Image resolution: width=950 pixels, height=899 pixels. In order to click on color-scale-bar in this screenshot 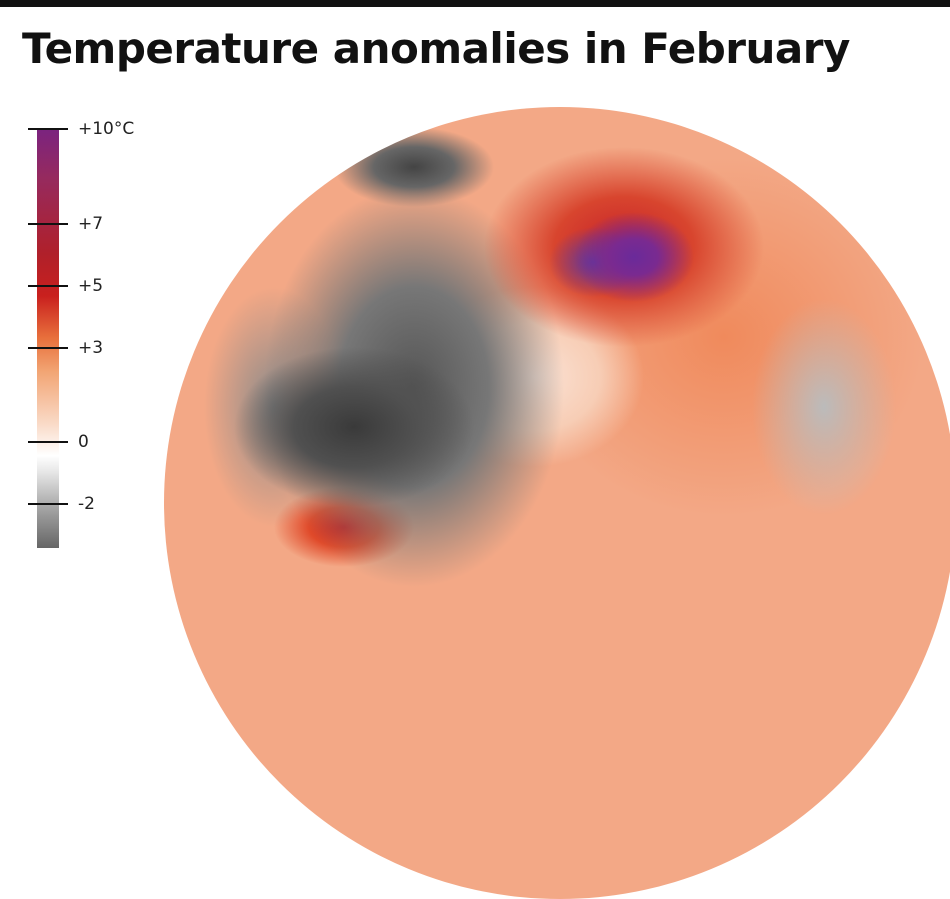, I will do `click(48, 338)`.